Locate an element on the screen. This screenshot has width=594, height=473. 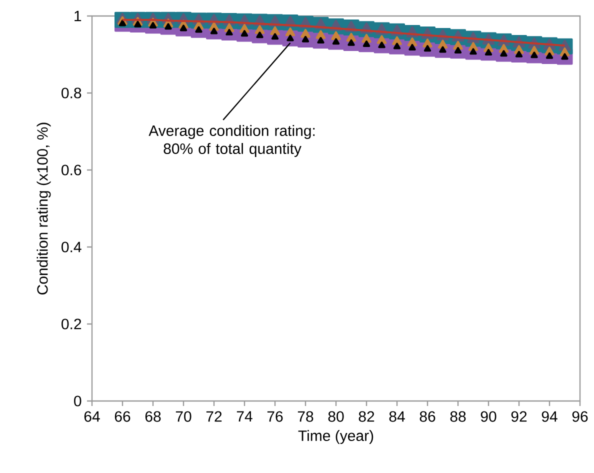
x-tick-label: 76 is located at coordinates (275, 416).